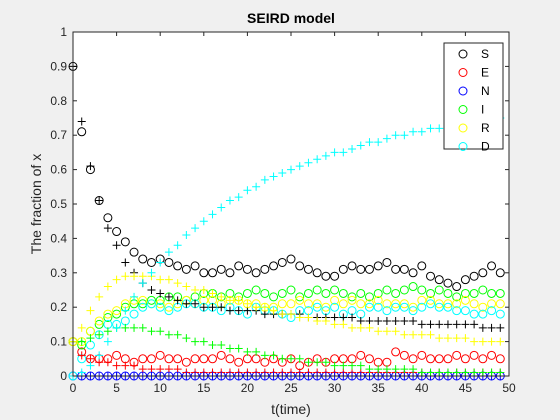  What do you see at coordinates (509, 388) in the screenshot?
I see `x-tick-label: 50` at bounding box center [509, 388].